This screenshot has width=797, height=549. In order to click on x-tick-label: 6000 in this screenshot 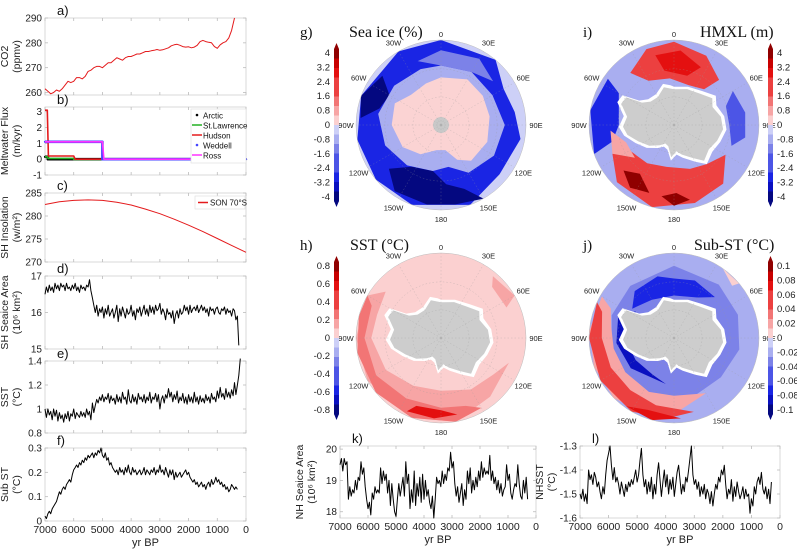, I will do `click(74, 530)`.